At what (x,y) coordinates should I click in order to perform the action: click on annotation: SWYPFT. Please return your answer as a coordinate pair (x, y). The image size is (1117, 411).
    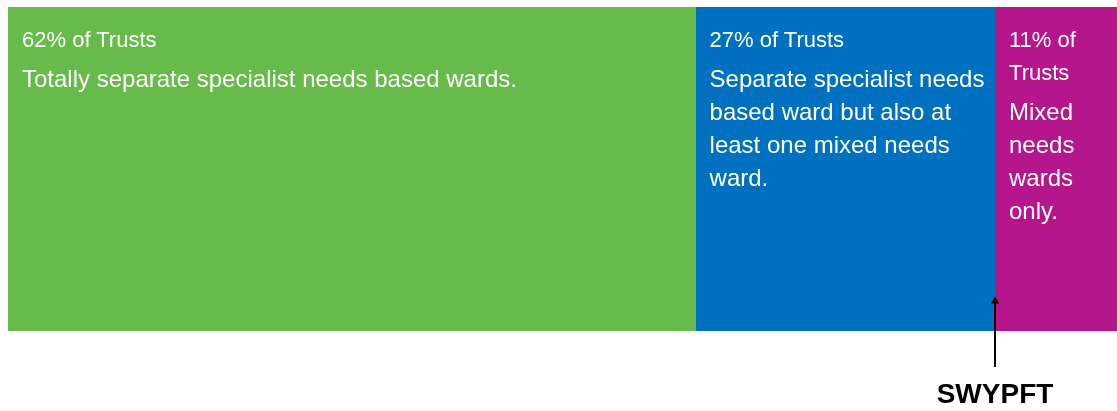
    Looking at the image, I should click on (995, 393).